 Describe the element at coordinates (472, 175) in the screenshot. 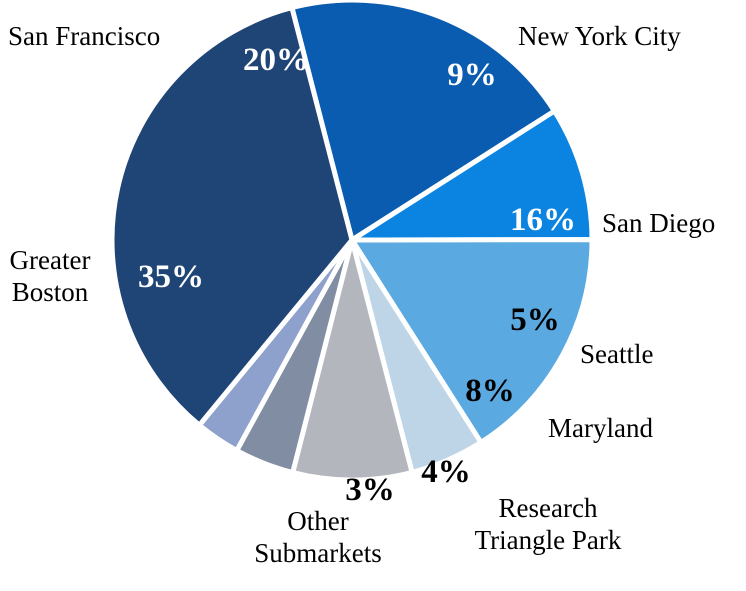

I see `pie-slice-new-york-city` at that location.